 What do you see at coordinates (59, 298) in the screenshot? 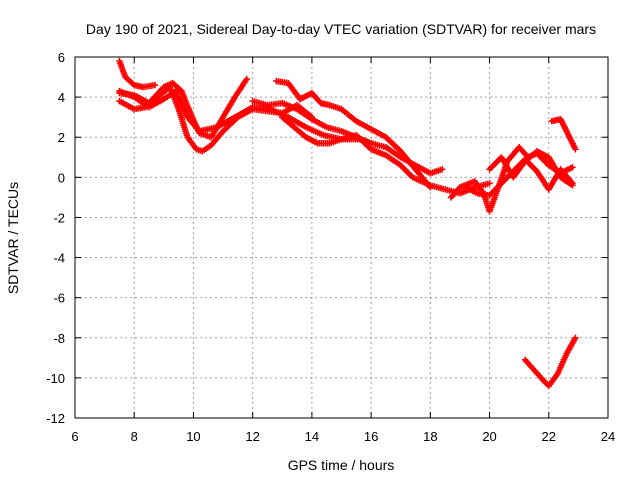
I see `y-tick-label: -6` at bounding box center [59, 298].